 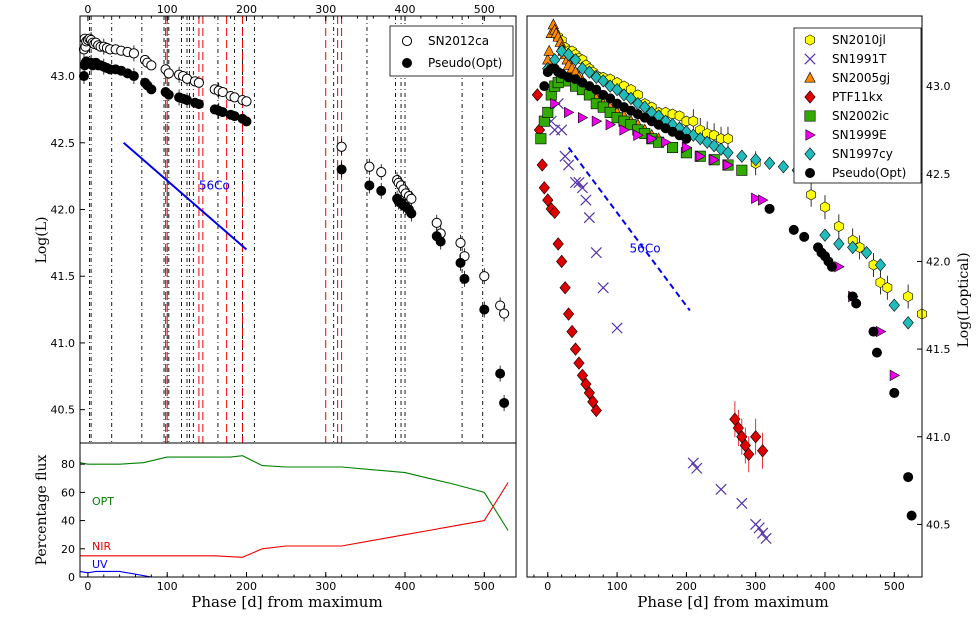 I want to click on x-tick-label: 300, so click(x=755, y=586).